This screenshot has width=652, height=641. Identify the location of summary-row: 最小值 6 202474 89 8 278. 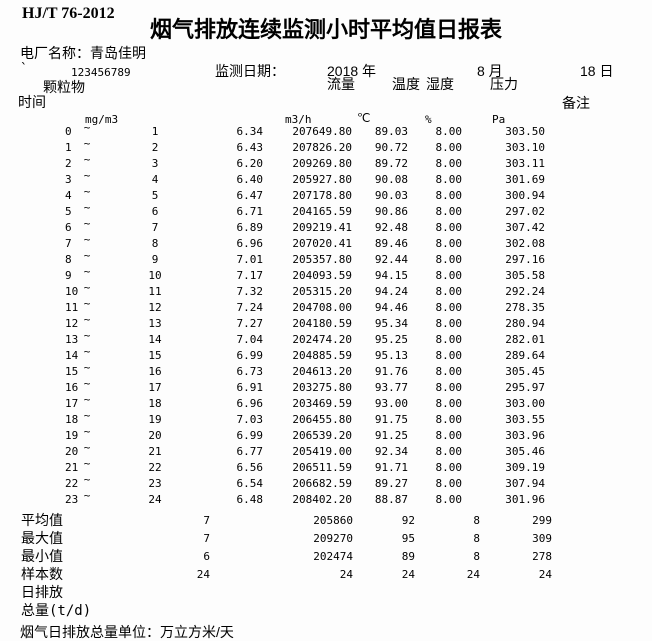
(326, 557).